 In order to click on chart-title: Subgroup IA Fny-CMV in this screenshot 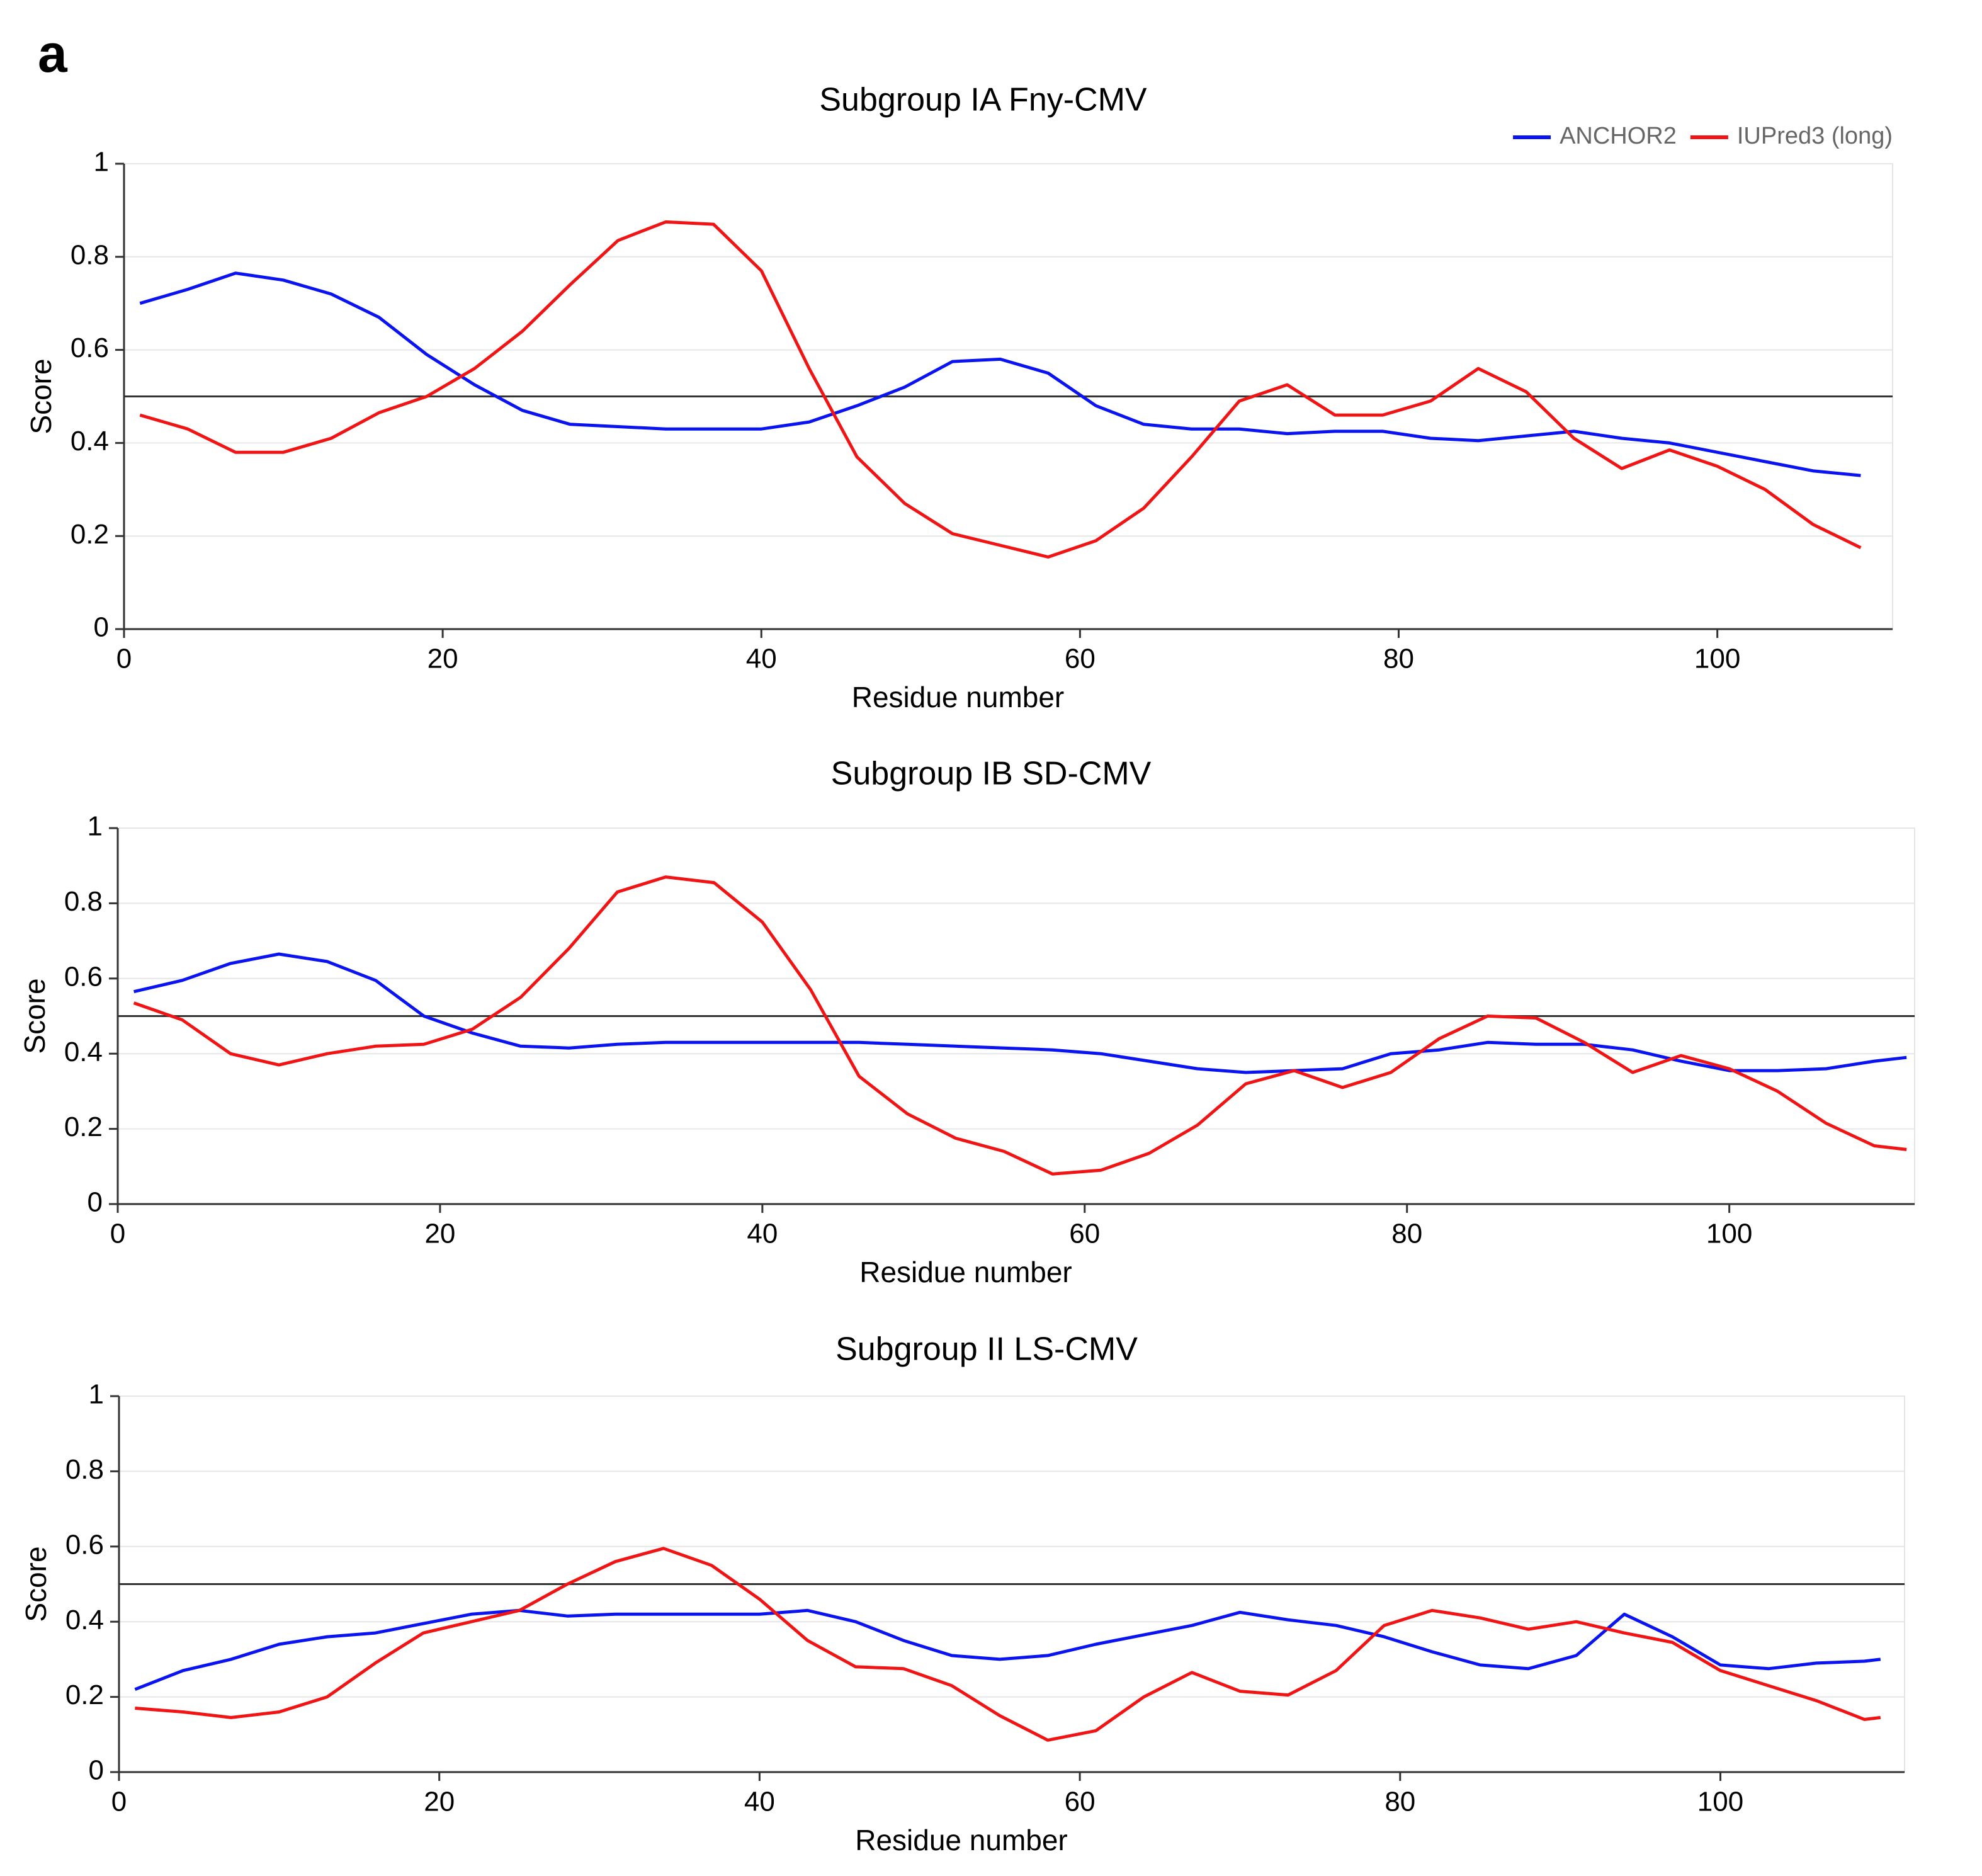, I will do `click(983, 100)`.